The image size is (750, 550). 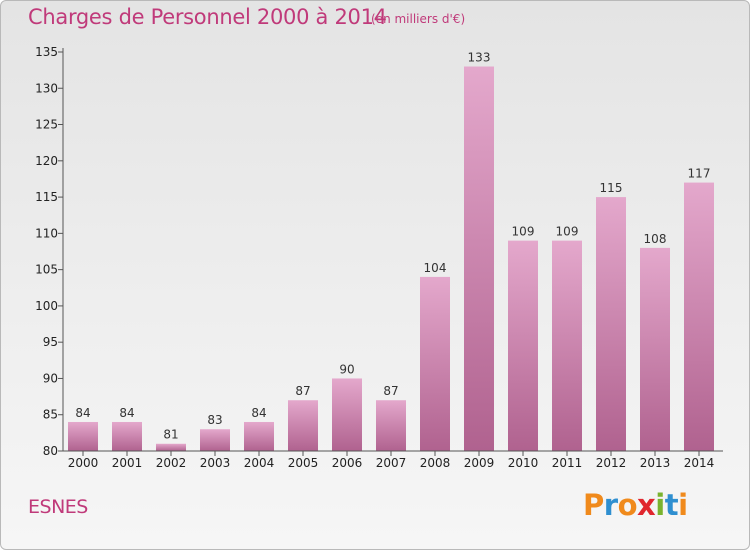 What do you see at coordinates (83, 436) in the screenshot?
I see `bar-2000` at bounding box center [83, 436].